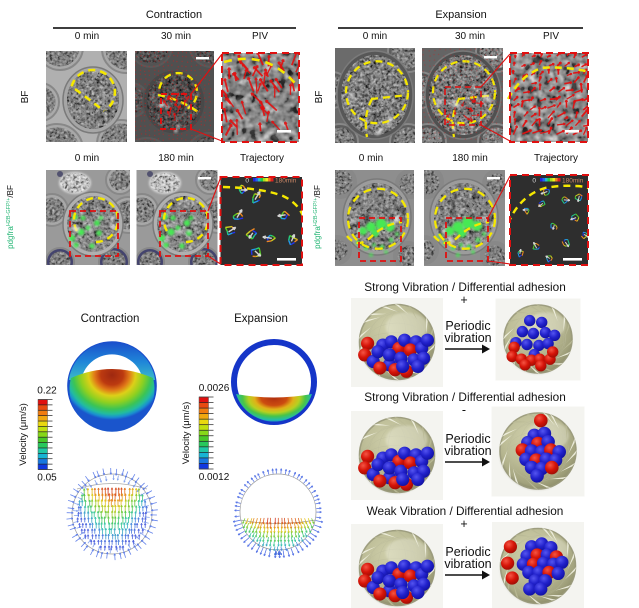 The height and width of the screenshot is (608, 639). Describe the element at coordinates (214, 477) in the screenshot. I see `svg-text: 0.0012` at that location.